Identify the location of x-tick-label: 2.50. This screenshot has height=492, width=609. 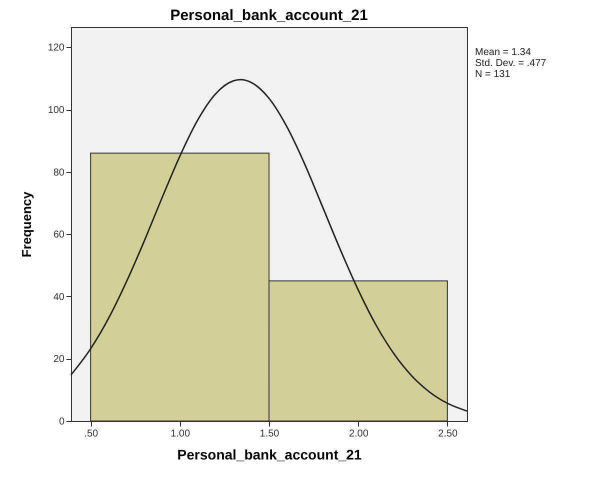
(448, 434).